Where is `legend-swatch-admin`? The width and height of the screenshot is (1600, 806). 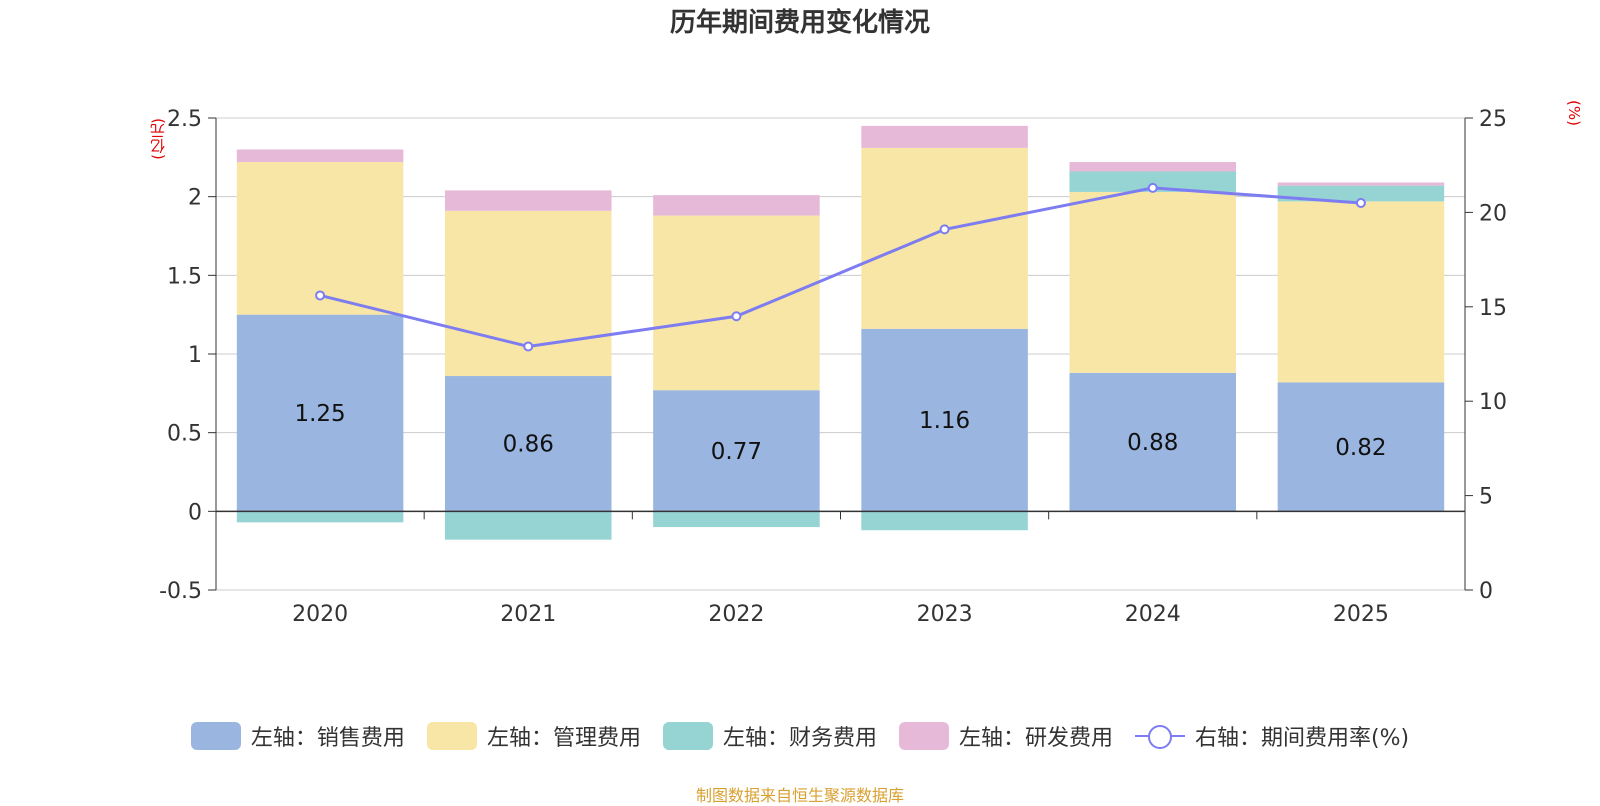
legend-swatch-admin is located at coordinates (451, 736).